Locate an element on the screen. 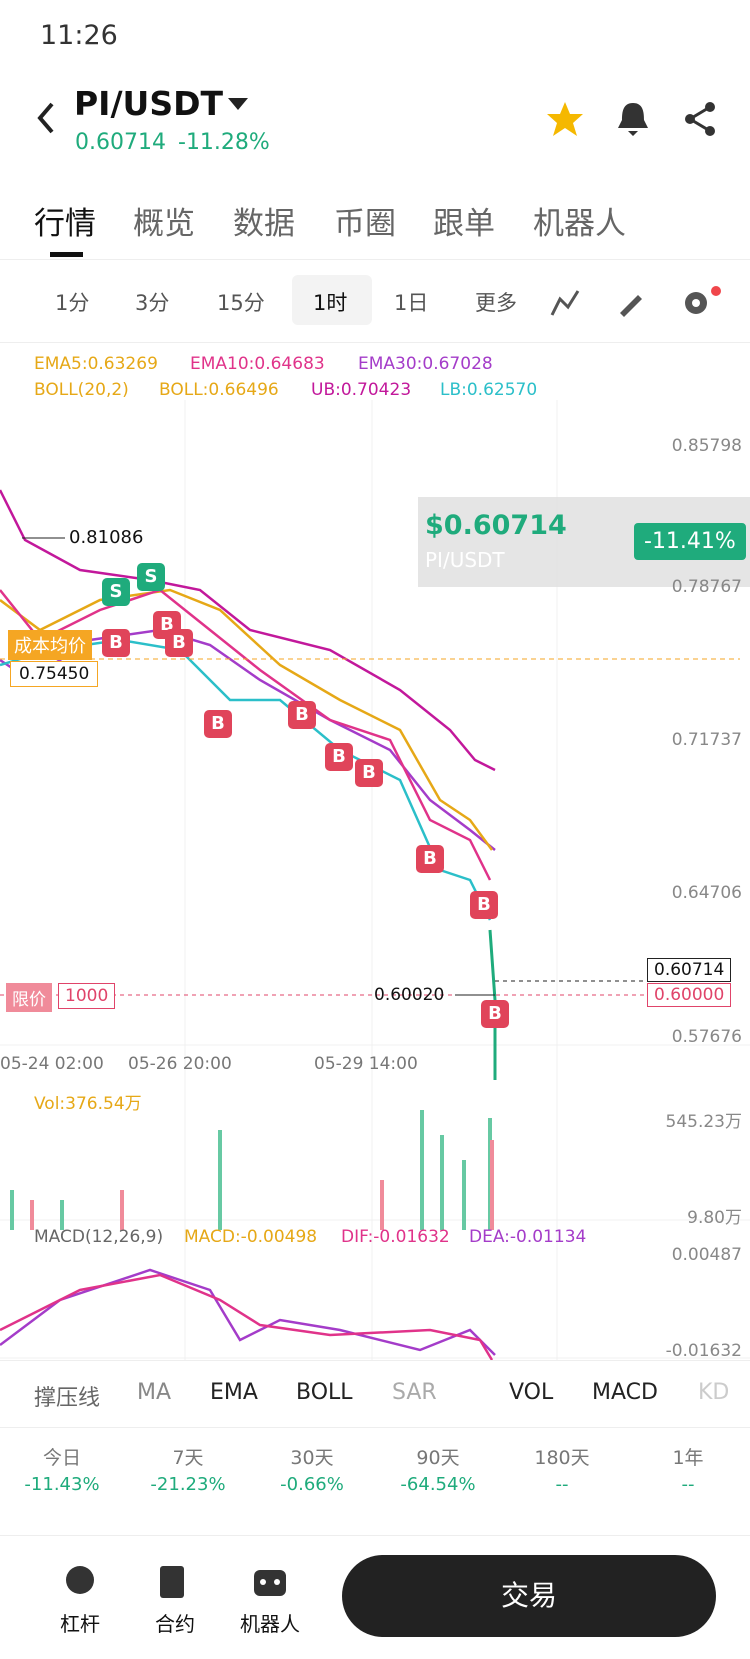 The image size is (750, 1659). boll-label: BOLL:0.66496 is located at coordinates (219, 390).